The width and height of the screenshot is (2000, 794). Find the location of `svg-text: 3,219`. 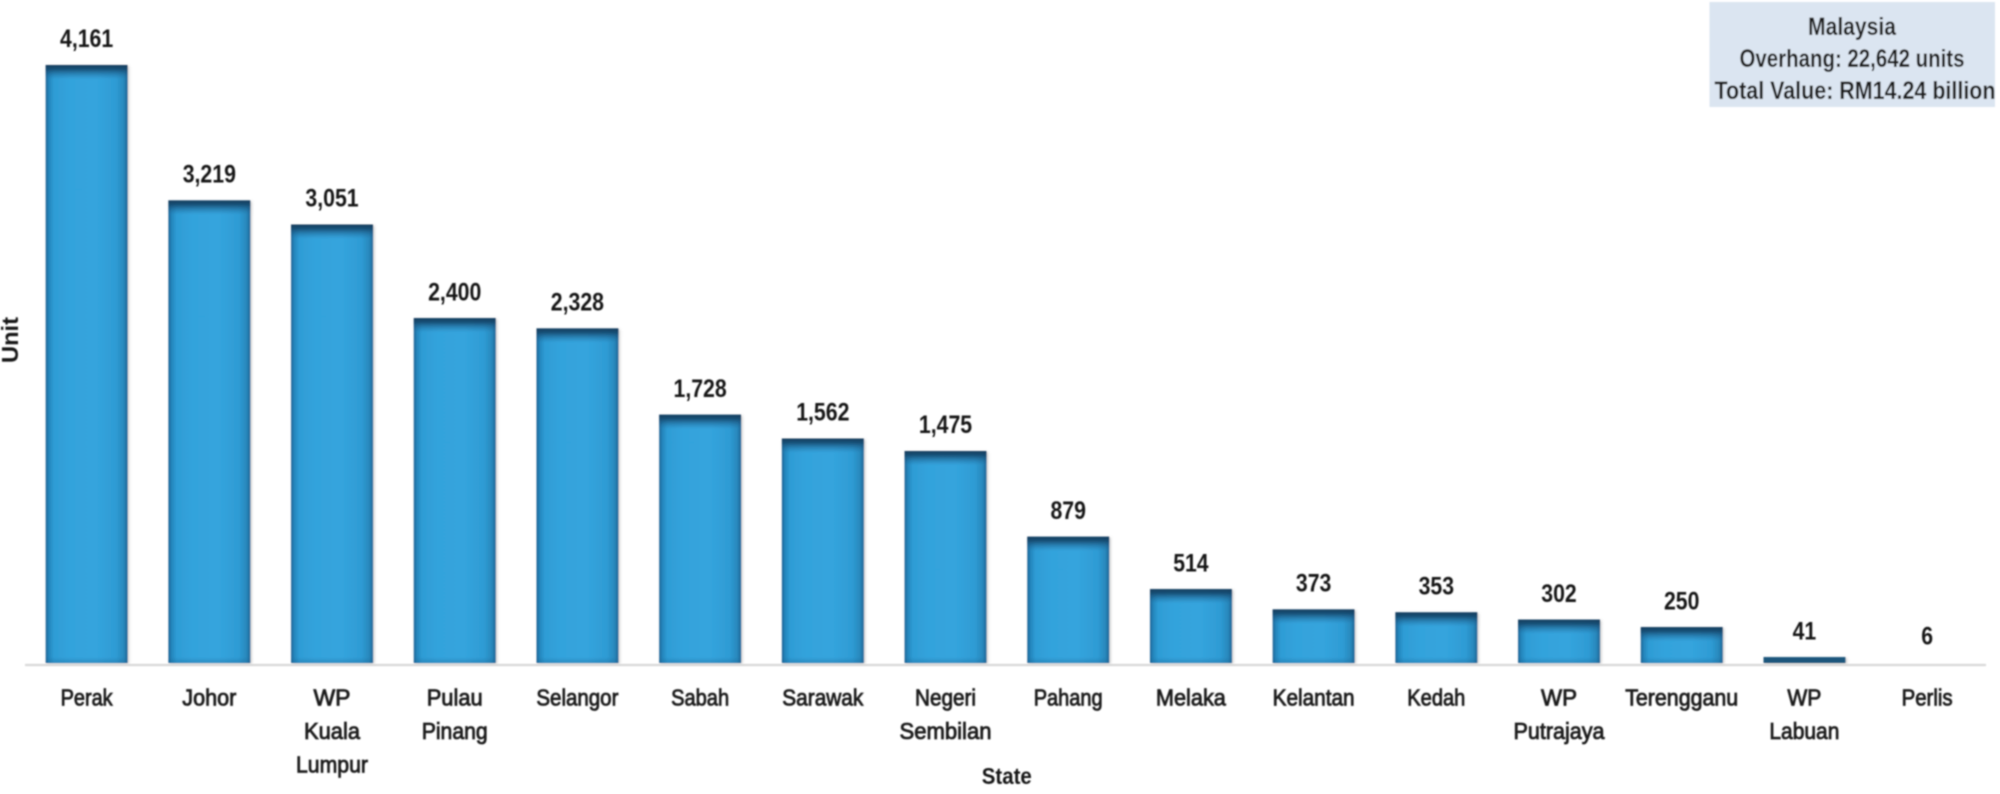

svg-text: 3,219 is located at coordinates (209, 175).